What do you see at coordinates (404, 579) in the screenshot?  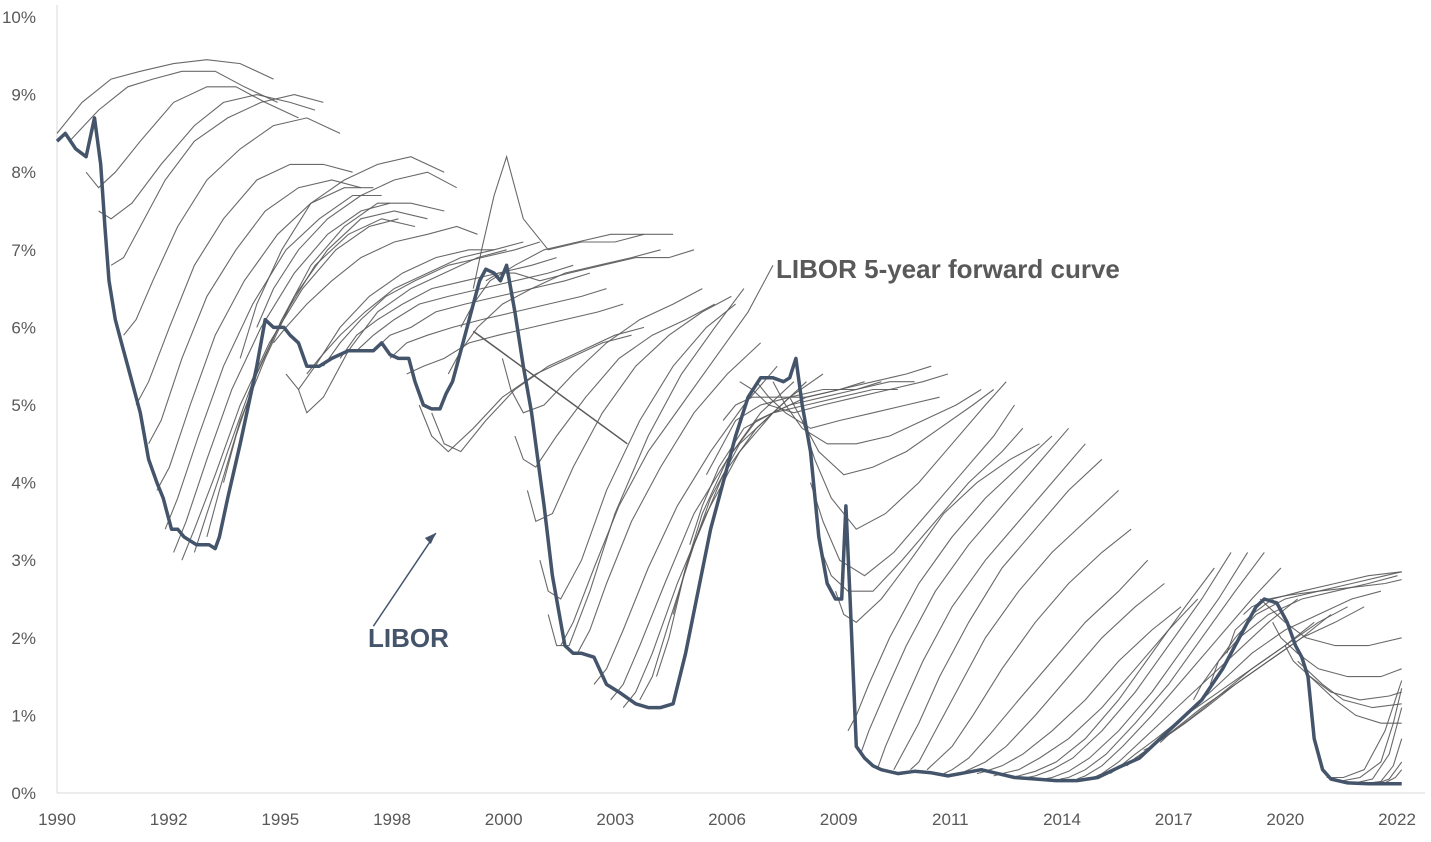 I see `libor-arrow` at bounding box center [404, 579].